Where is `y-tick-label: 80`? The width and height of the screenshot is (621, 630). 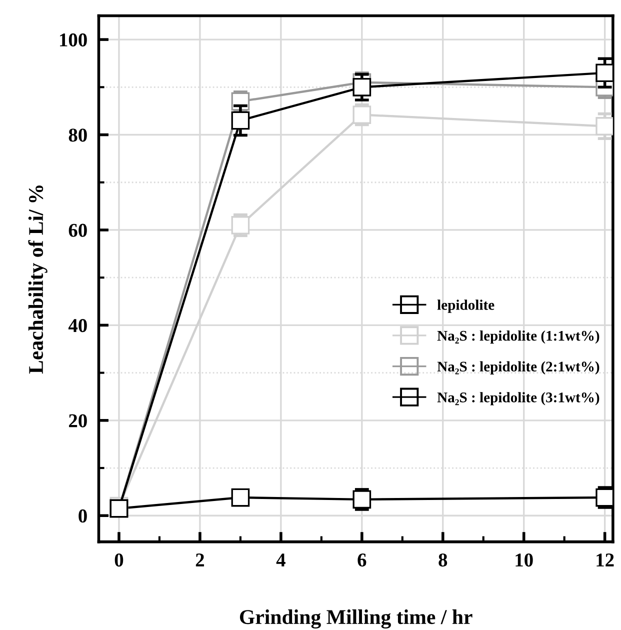
y-tick-label: 80 is located at coordinates (77, 135).